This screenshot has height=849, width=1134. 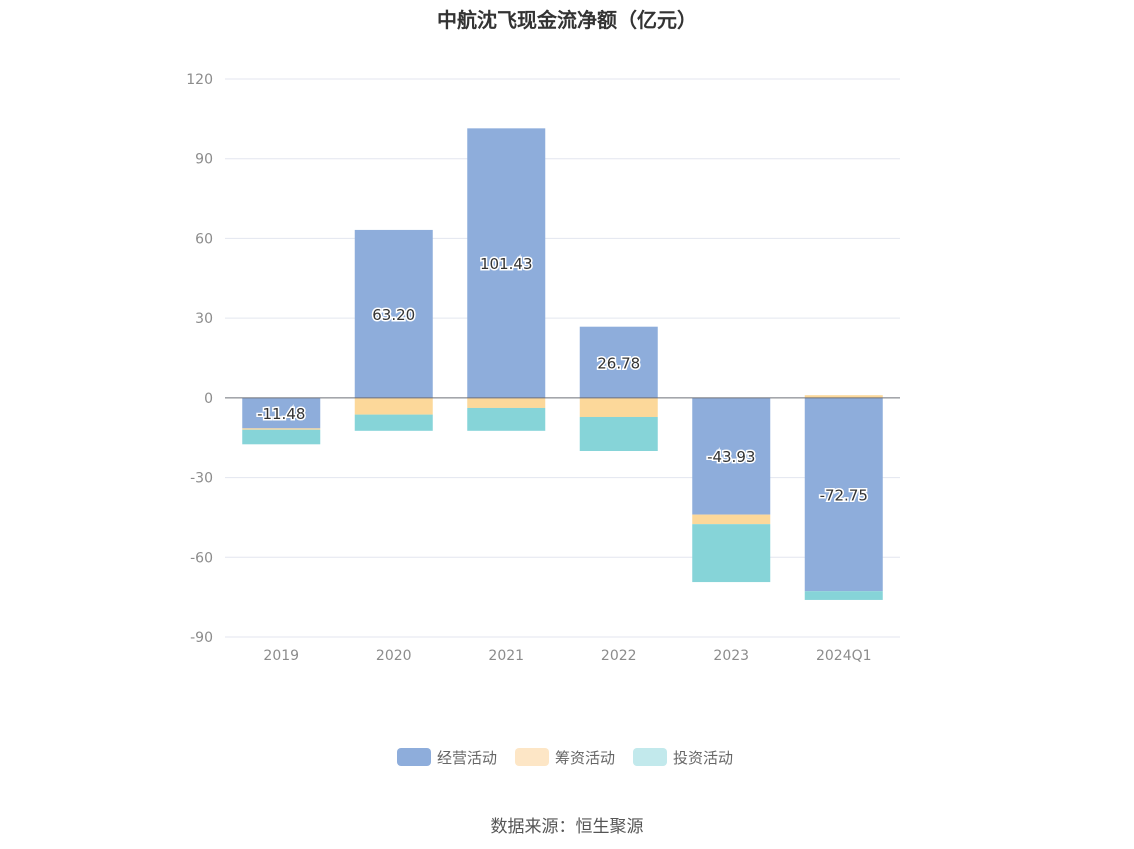 What do you see at coordinates (204, 160) in the screenshot?
I see `y-tick-label: 90` at bounding box center [204, 160].